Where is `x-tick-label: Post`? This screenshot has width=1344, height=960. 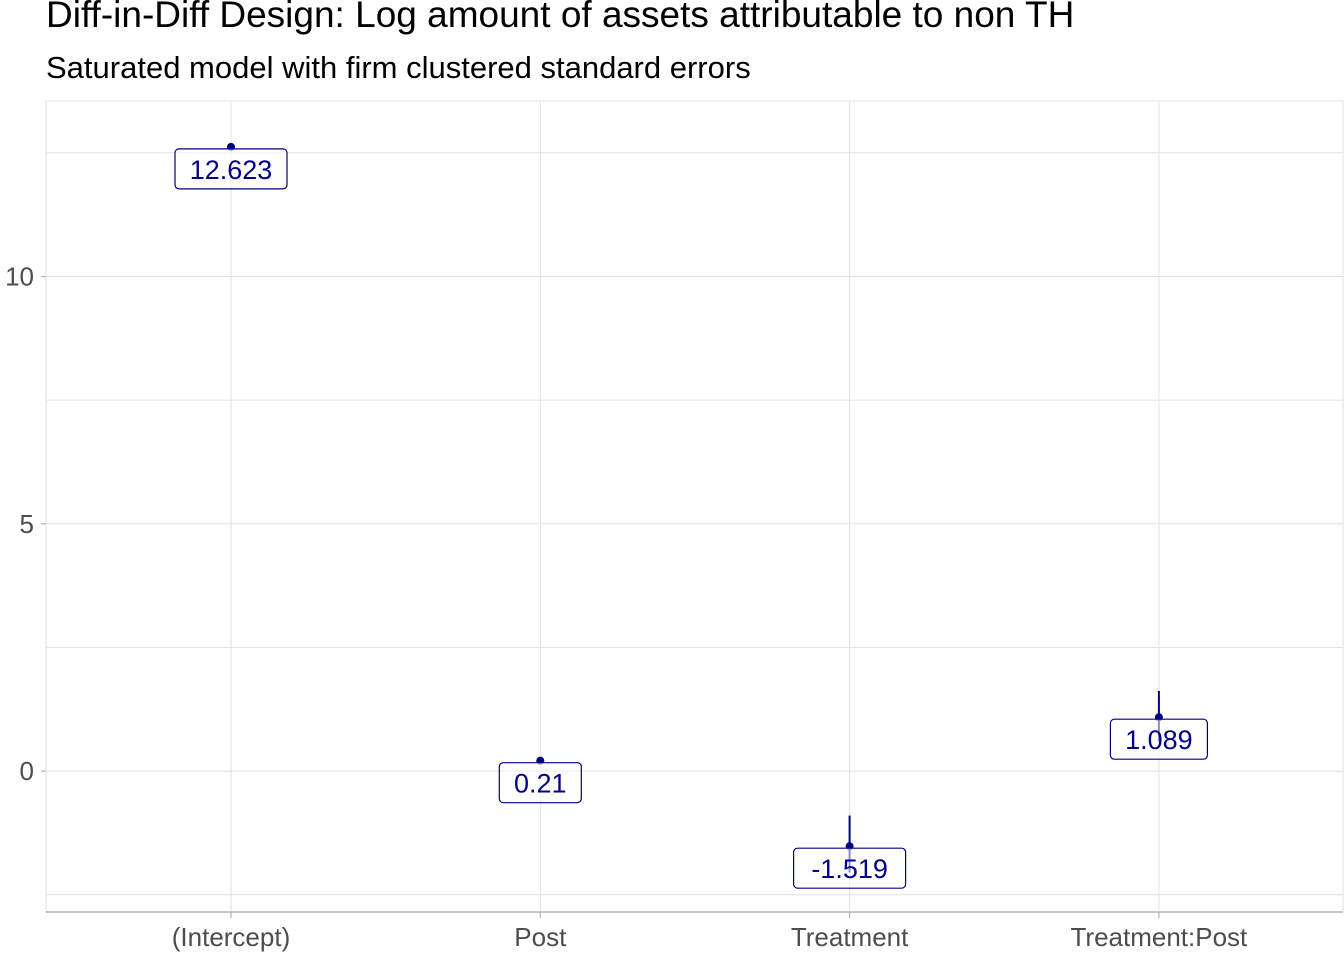 x-tick-label: Post is located at coordinates (540, 937).